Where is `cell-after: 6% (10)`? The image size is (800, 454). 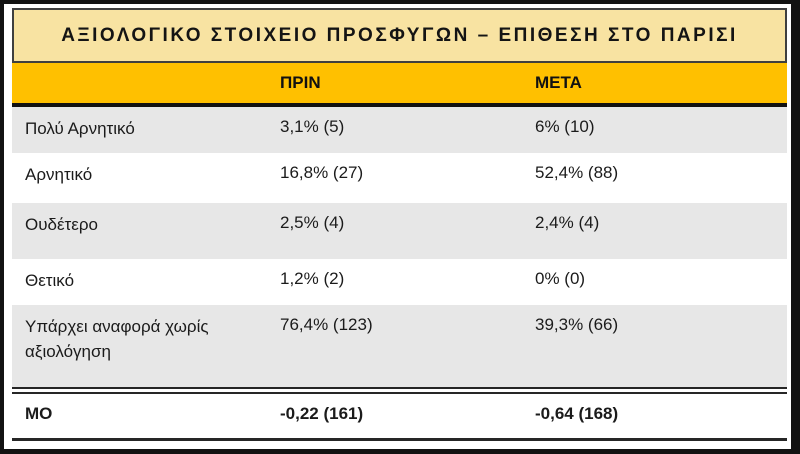 cell-after: 6% (10) is located at coordinates (565, 126).